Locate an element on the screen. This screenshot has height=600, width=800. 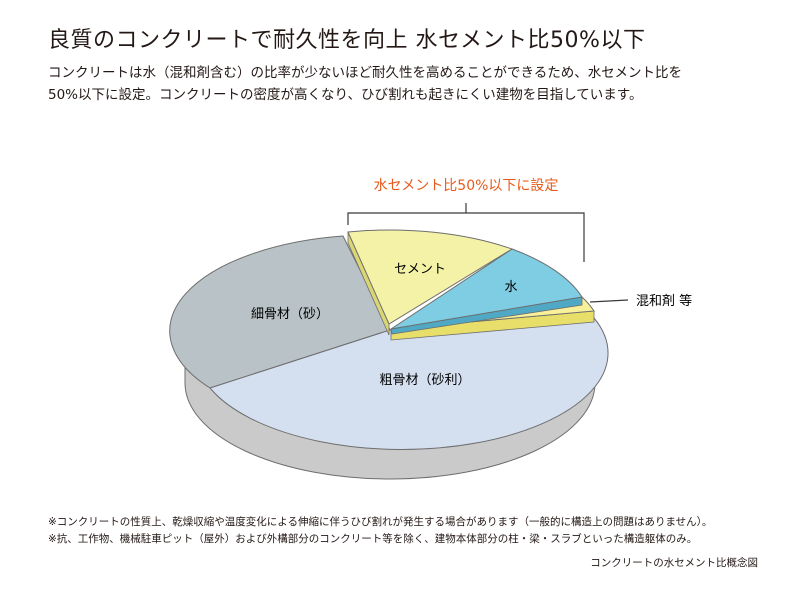
label-fine-aggregate: 細骨材（砂） is located at coordinates (290, 314).